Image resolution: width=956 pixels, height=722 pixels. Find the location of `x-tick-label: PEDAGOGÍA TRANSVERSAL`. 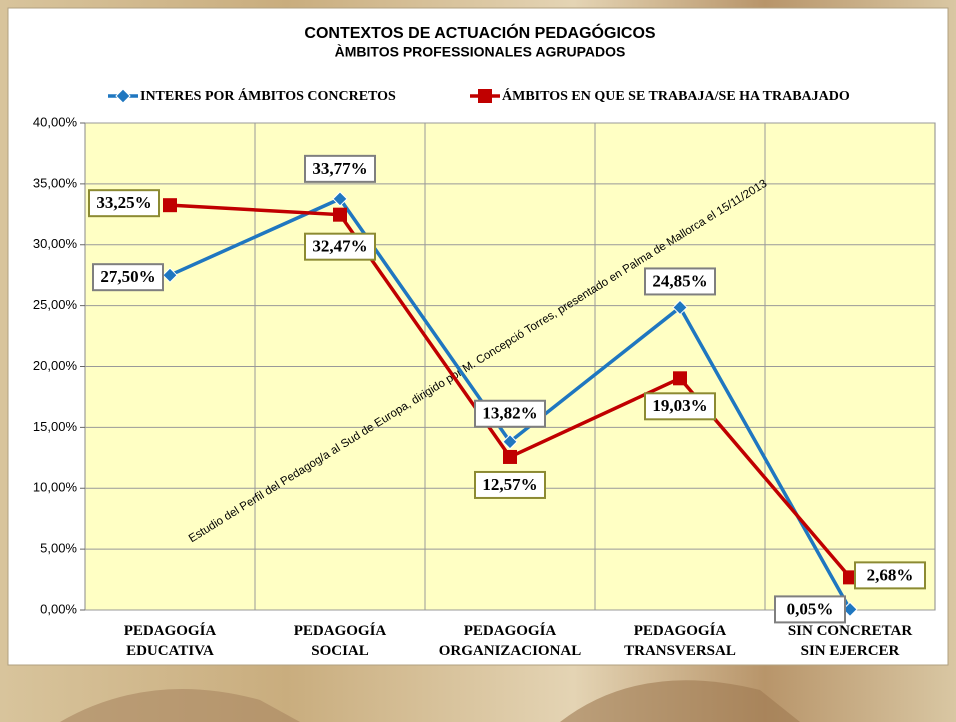

x-tick-label: PEDAGOGÍA TRANSVERSAL is located at coordinates (680, 640).